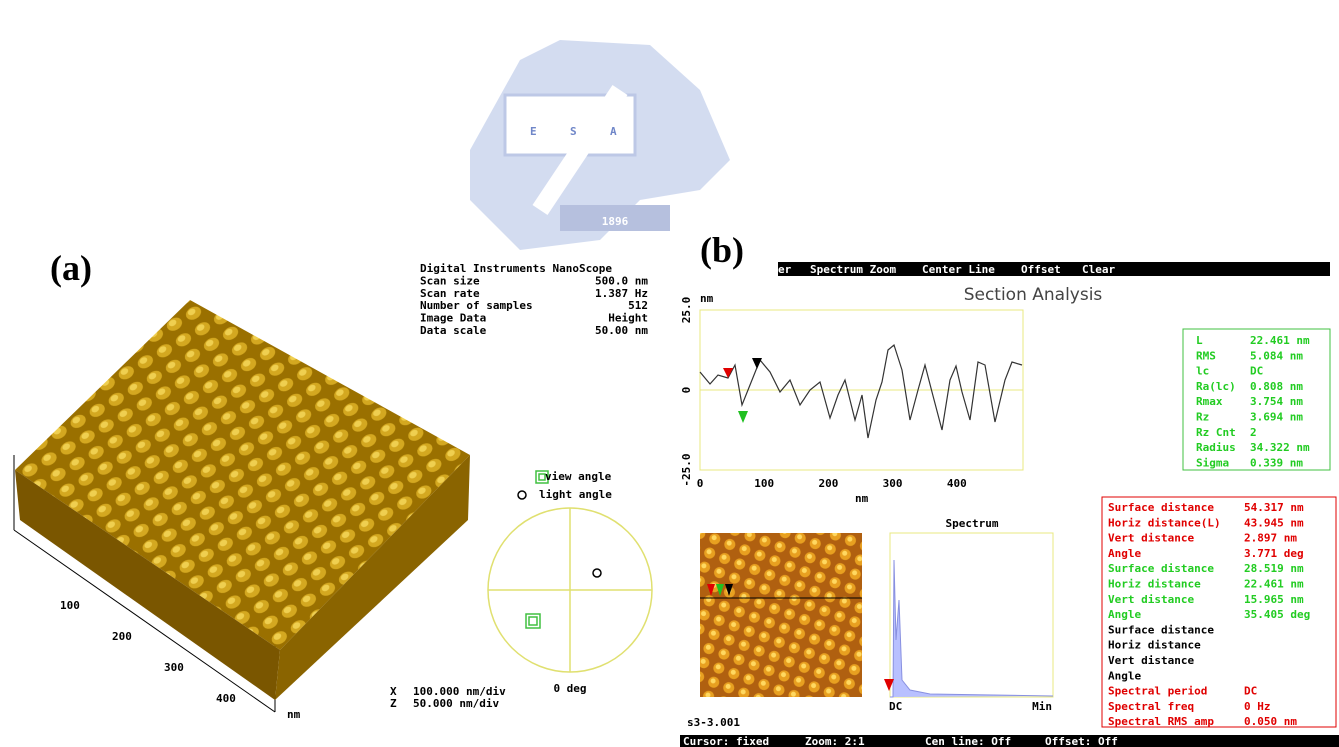 Image resolution: width=1339 pixels, height=747 pixels. Describe the element at coordinates (1219, 612) in the screenshot. I see `measures-box` at that location.